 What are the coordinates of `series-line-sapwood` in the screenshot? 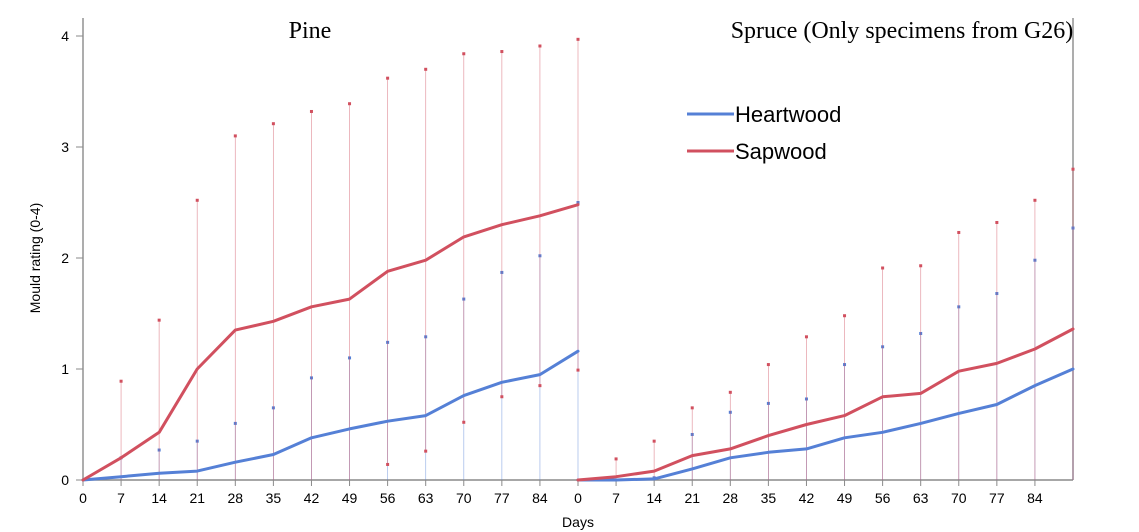 It's located at (825, 404).